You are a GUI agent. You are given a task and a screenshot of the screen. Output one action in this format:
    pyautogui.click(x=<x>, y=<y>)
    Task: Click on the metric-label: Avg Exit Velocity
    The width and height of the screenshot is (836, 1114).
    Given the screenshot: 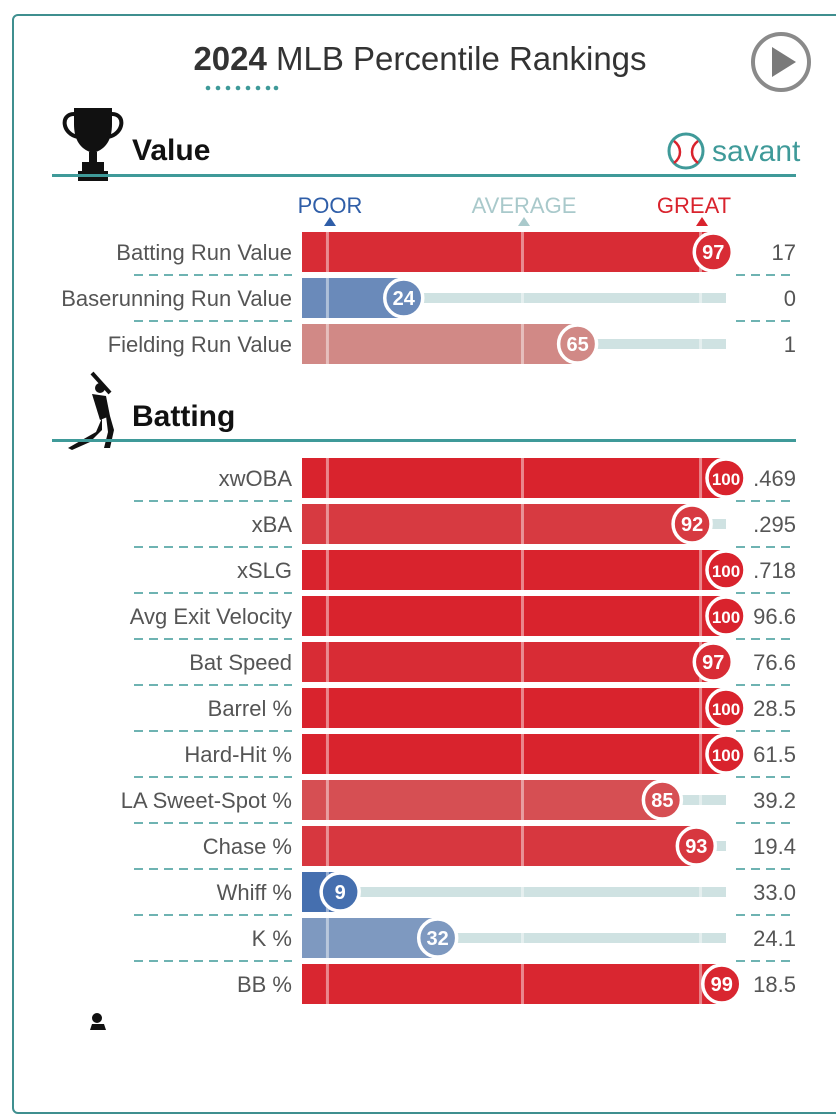 What is the action you would take?
    pyautogui.click(x=211, y=616)
    